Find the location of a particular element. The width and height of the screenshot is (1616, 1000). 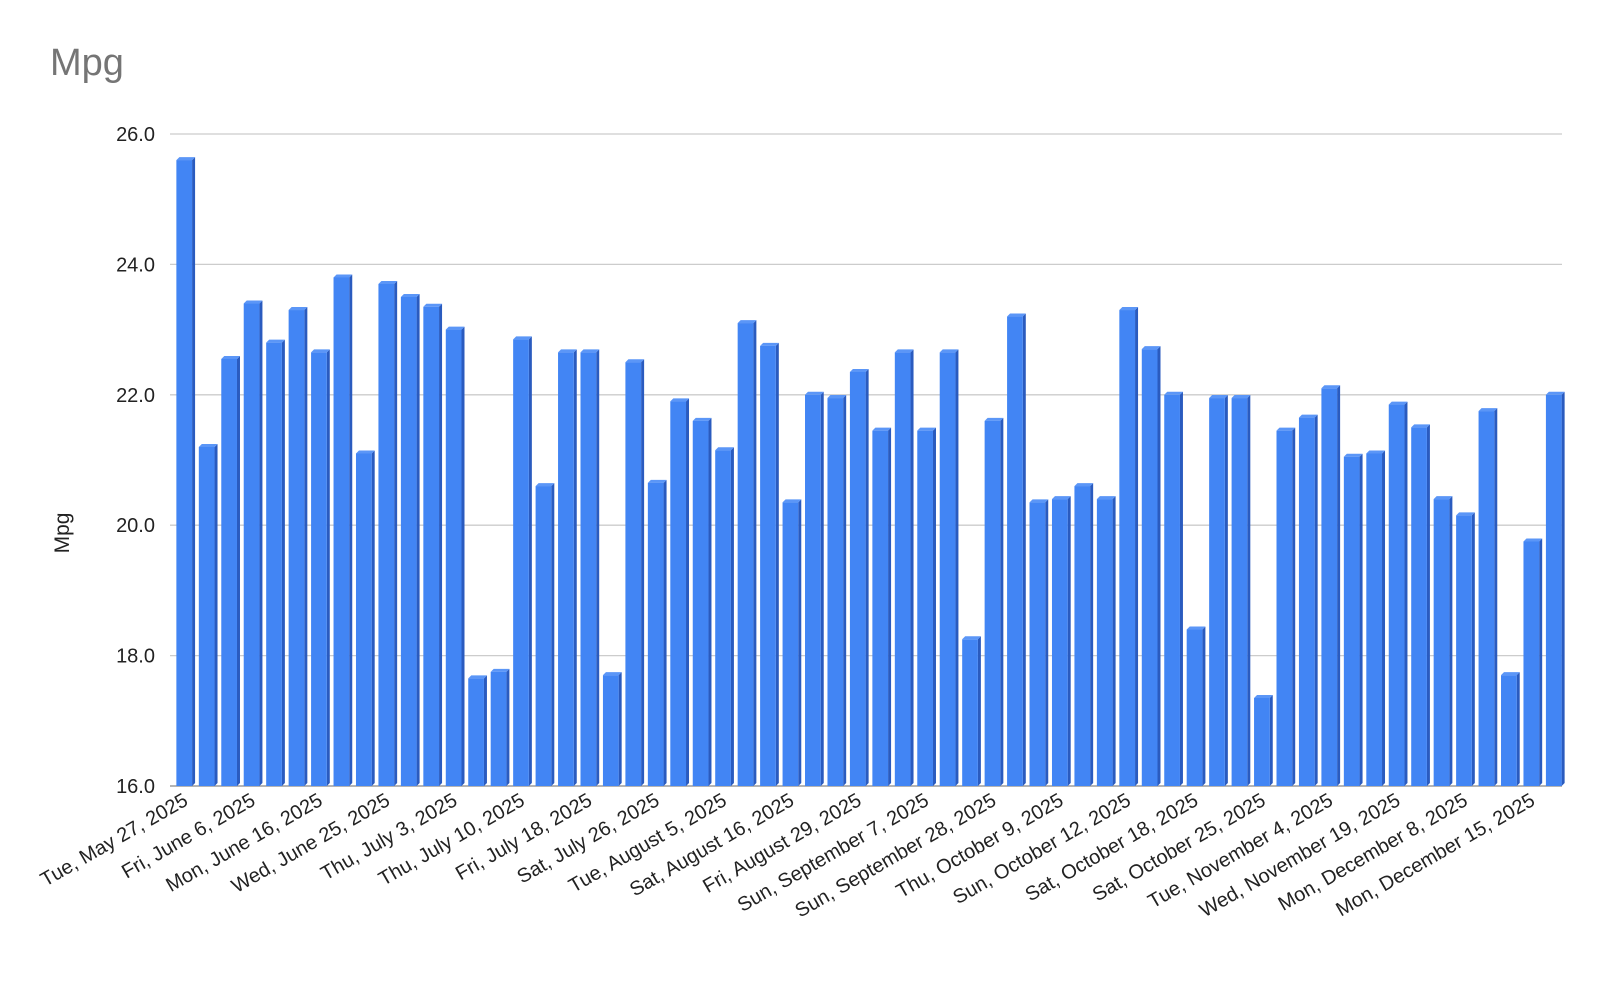

y-tick-label: 24.0 is located at coordinates (135, 265).